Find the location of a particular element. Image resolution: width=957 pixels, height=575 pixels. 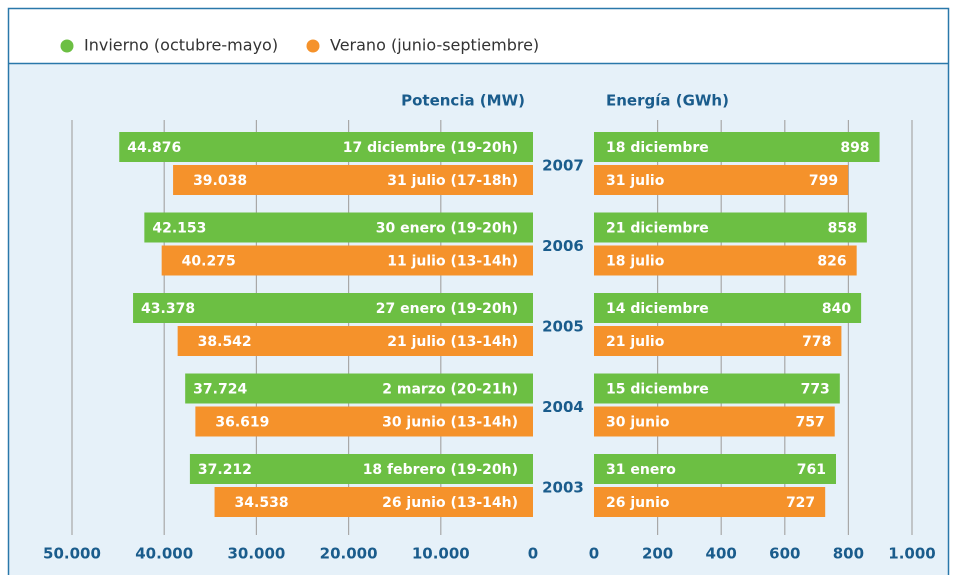

value-label: 42.153 is located at coordinates (179, 229).